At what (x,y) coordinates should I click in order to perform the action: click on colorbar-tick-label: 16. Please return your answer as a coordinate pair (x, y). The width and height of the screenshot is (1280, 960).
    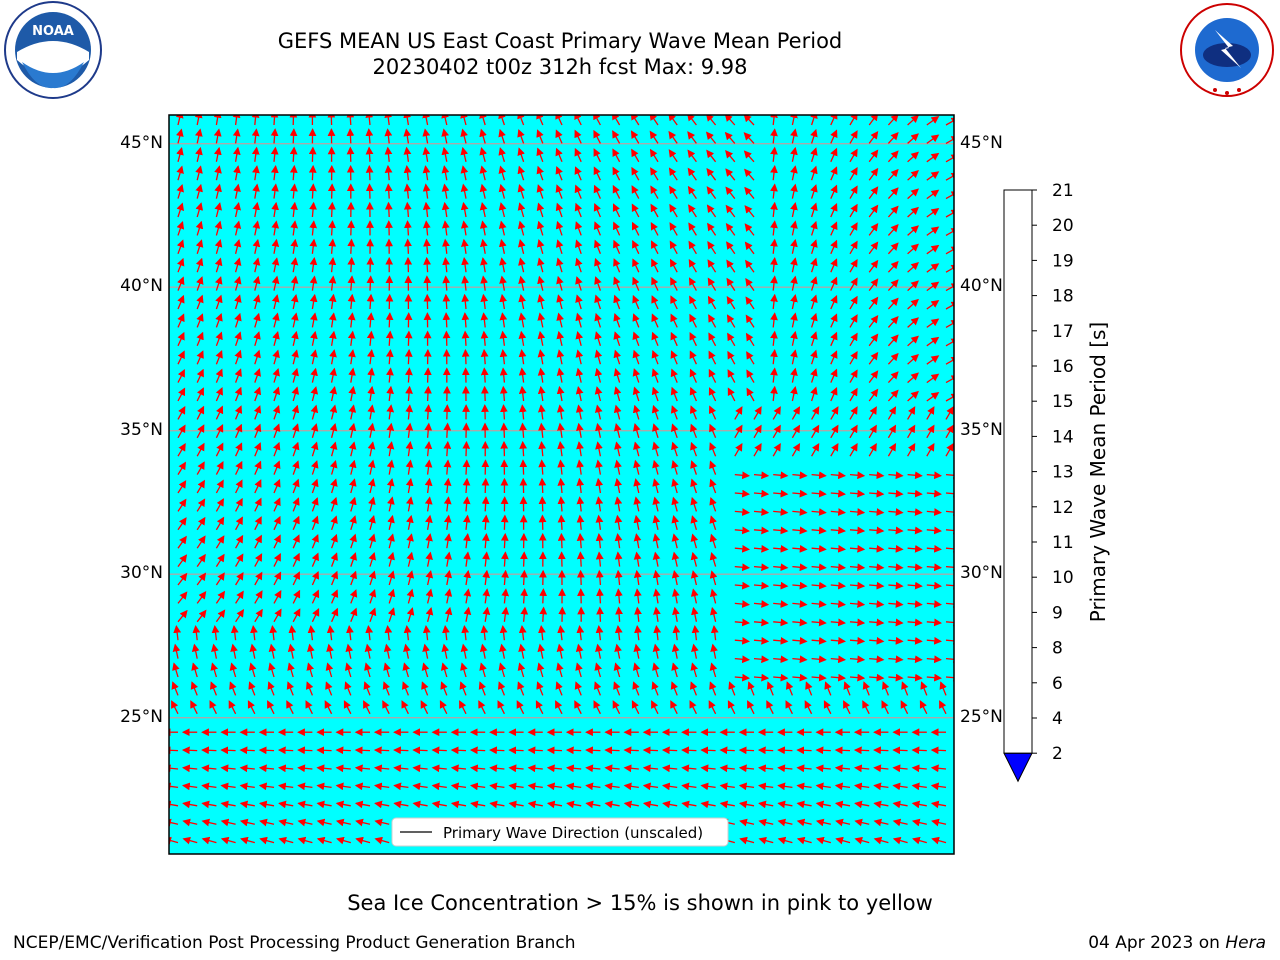
    Looking at the image, I should click on (1063, 367).